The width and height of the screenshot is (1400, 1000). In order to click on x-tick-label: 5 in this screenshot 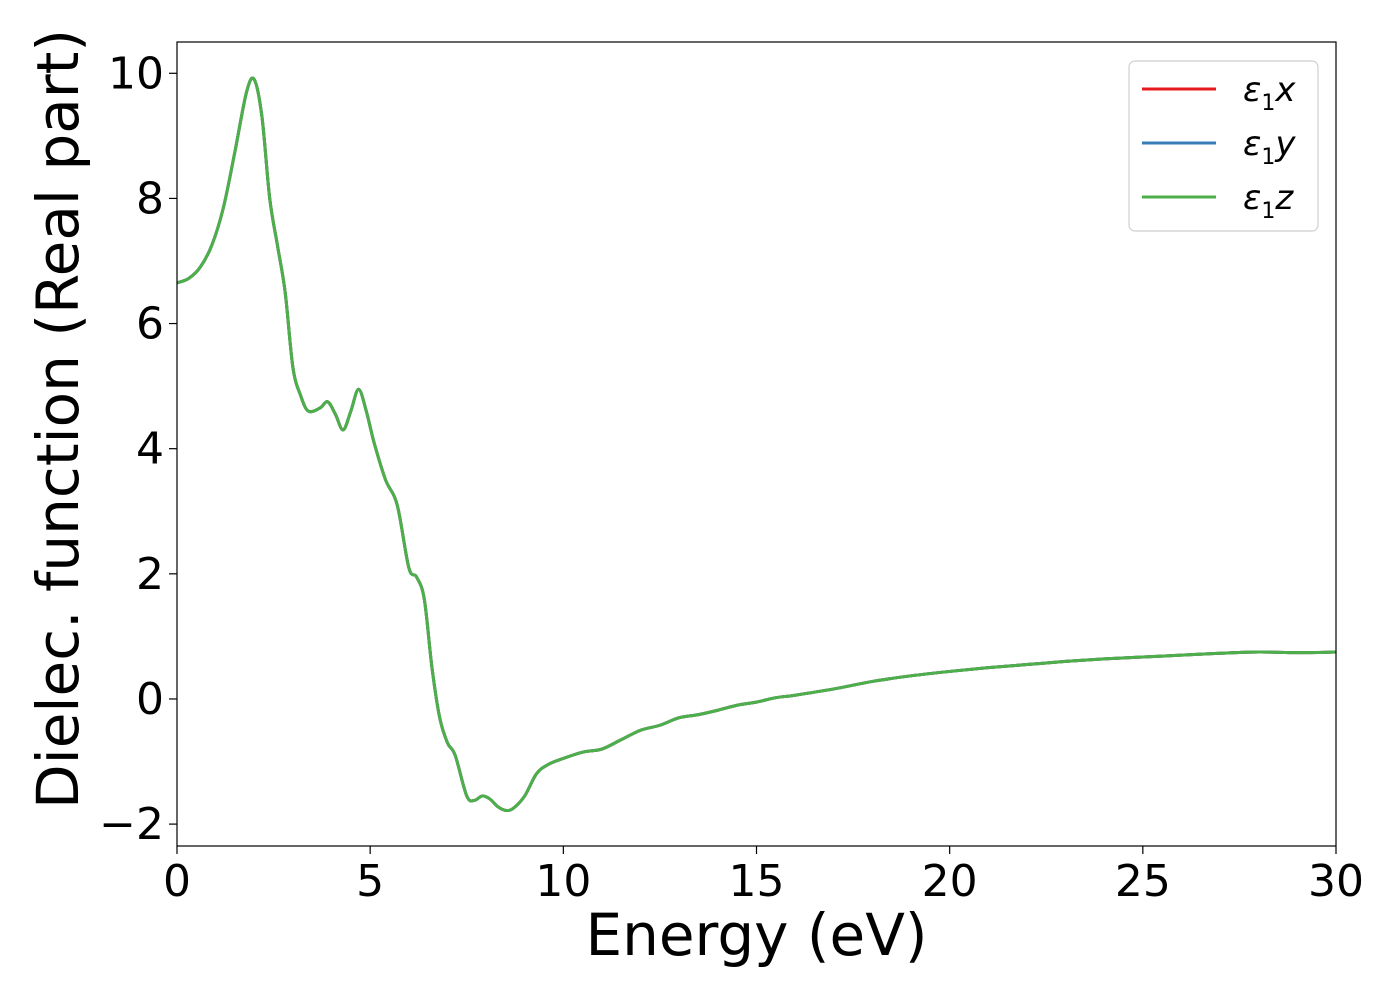, I will do `click(370, 881)`.